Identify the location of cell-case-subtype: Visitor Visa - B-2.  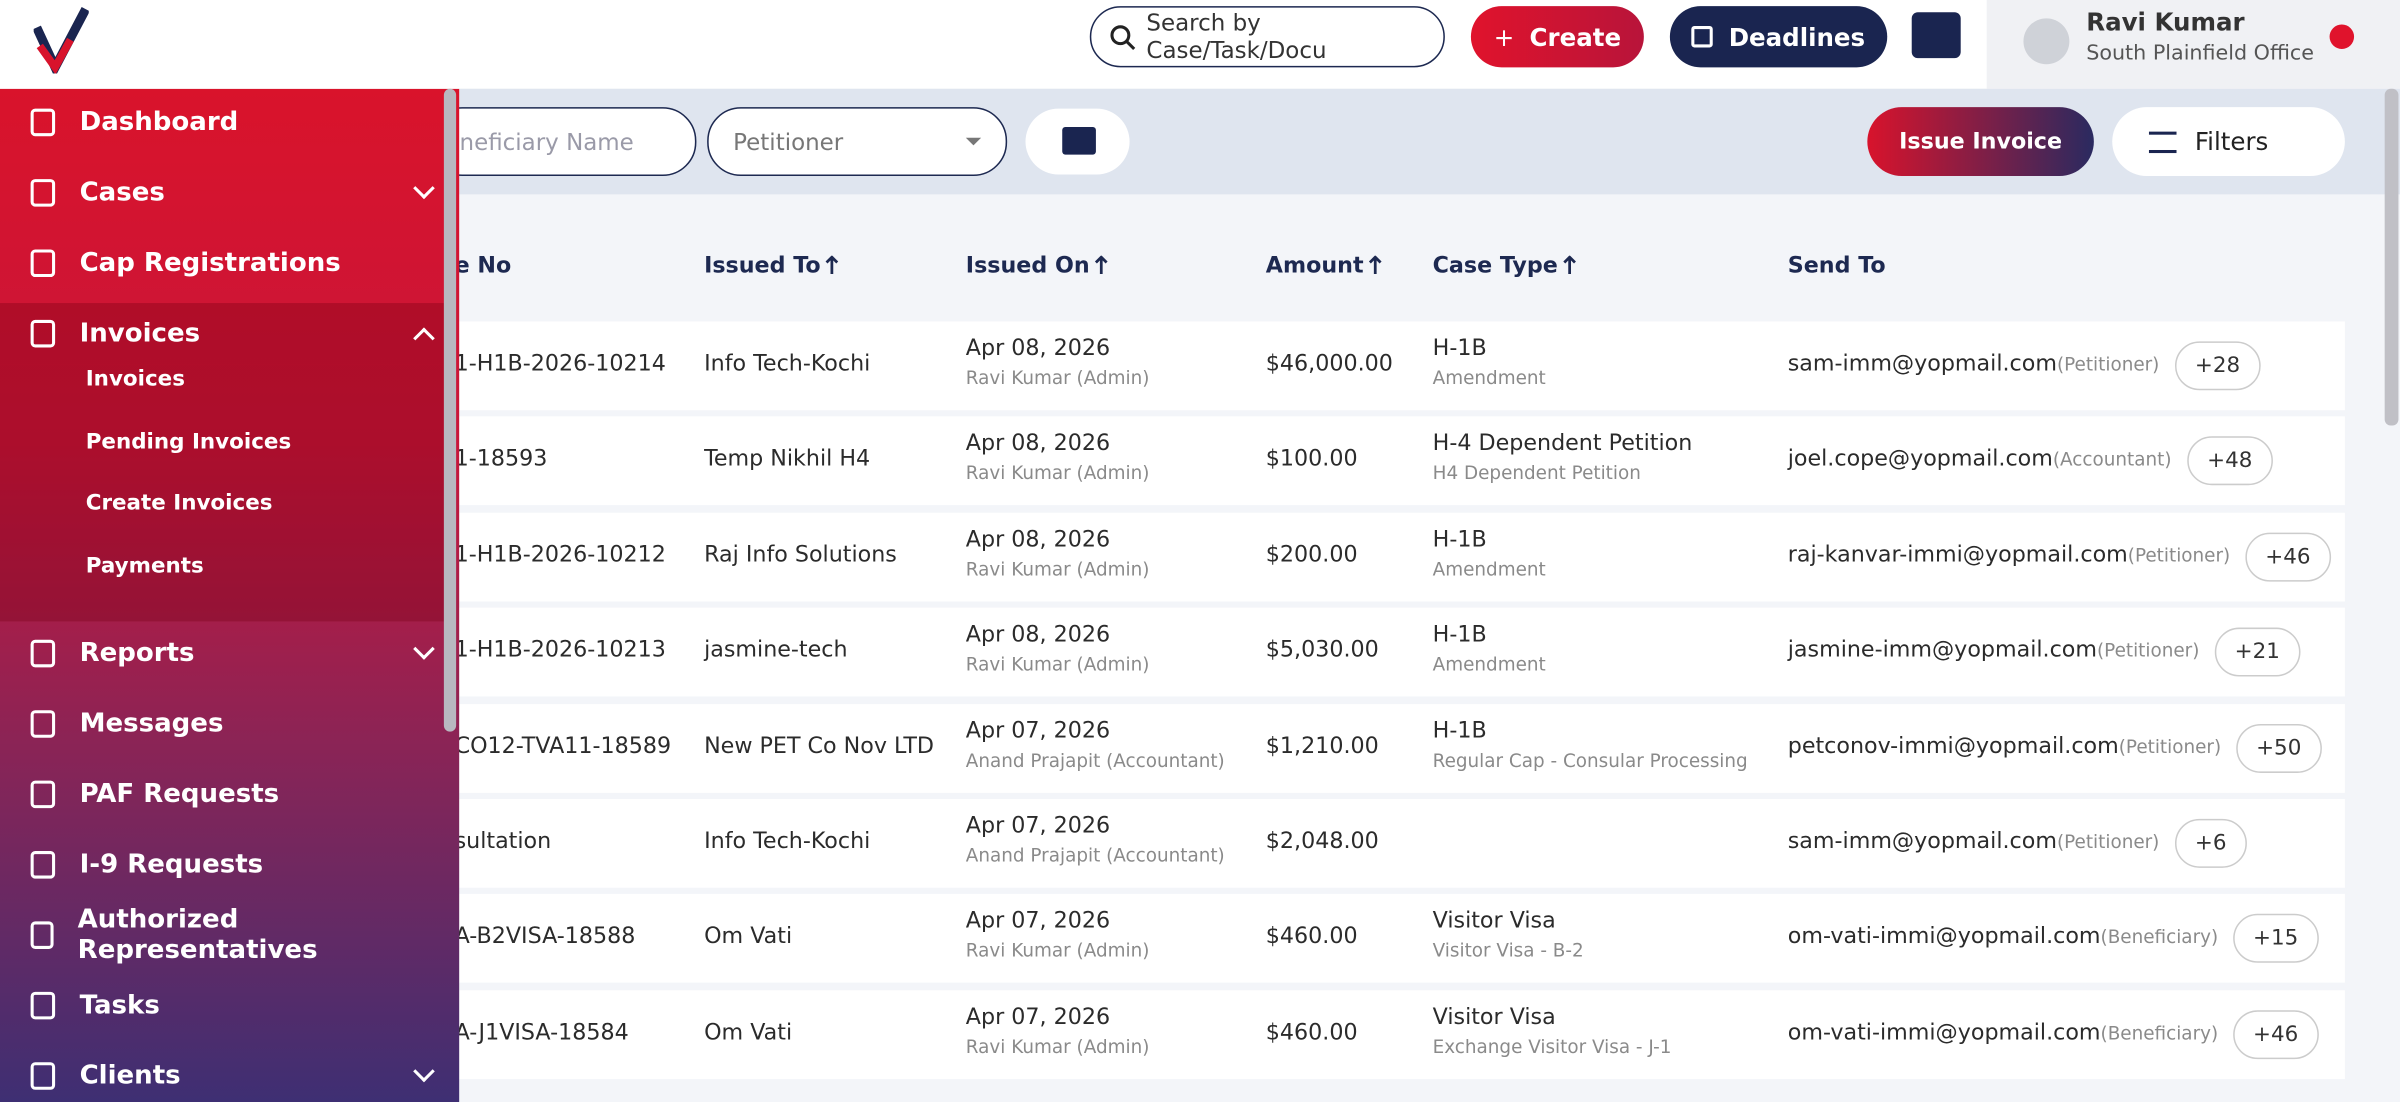
(1508, 951).